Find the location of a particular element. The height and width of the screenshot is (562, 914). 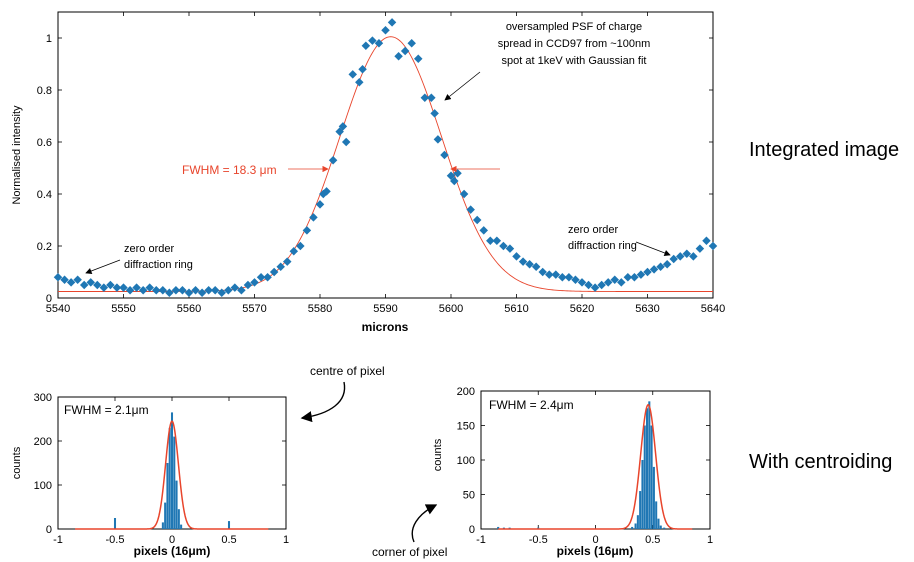

y-tick-label: 0.2 is located at coordinates (44, 247).